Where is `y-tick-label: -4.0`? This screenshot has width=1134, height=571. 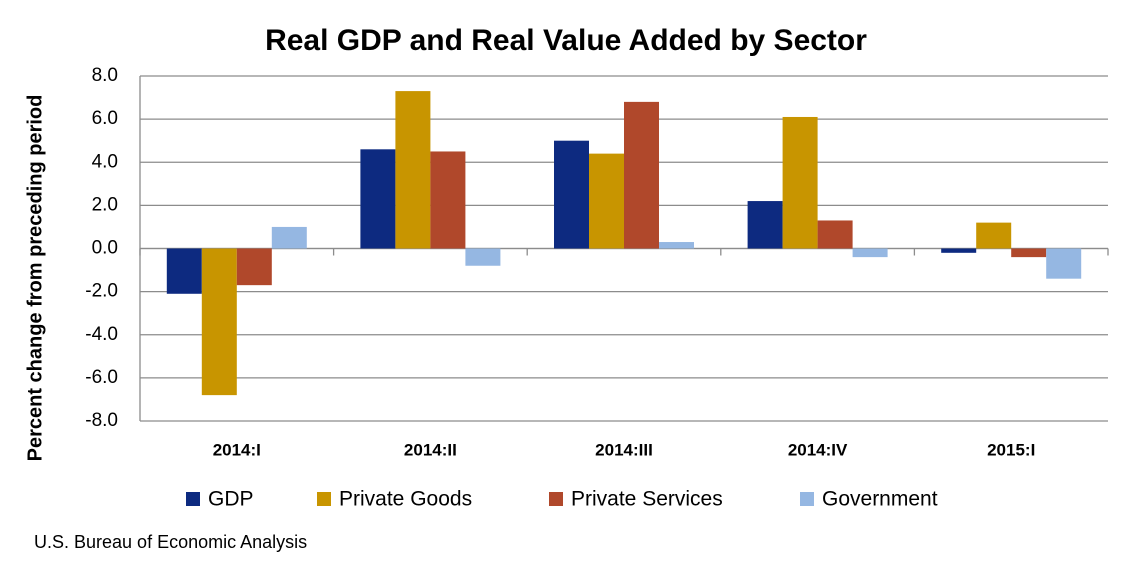
y-tick-label: -4.0 is located at coordinates (101, 334).